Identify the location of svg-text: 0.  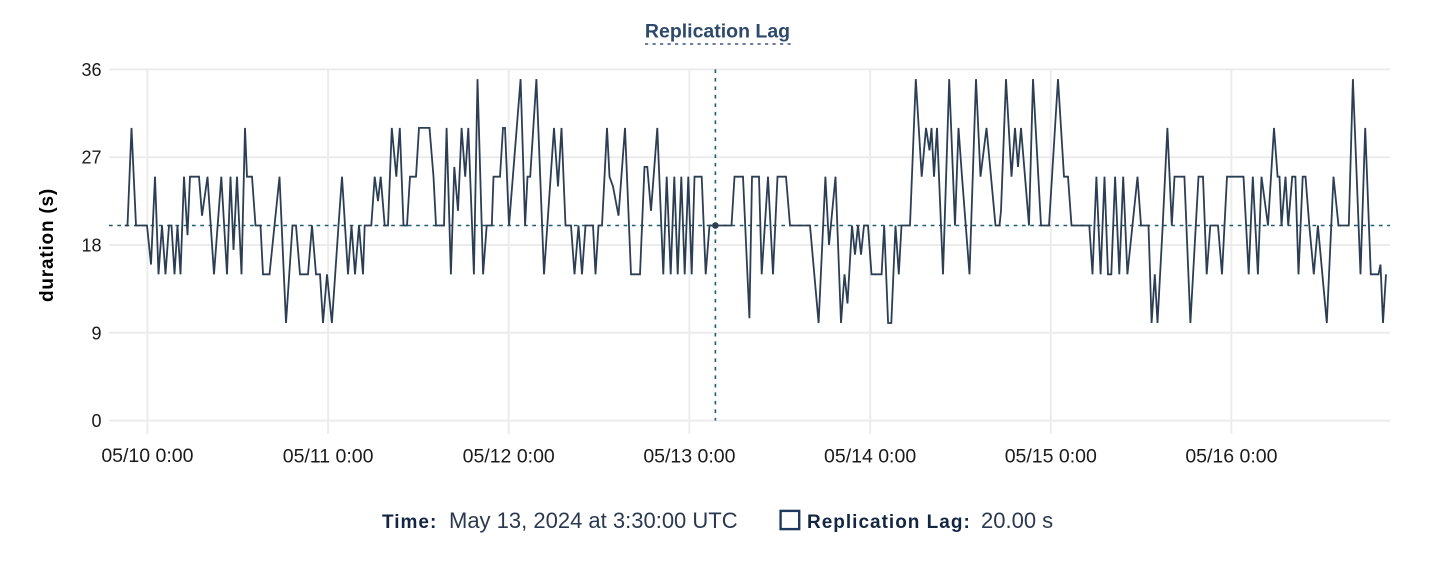
(96, 421).